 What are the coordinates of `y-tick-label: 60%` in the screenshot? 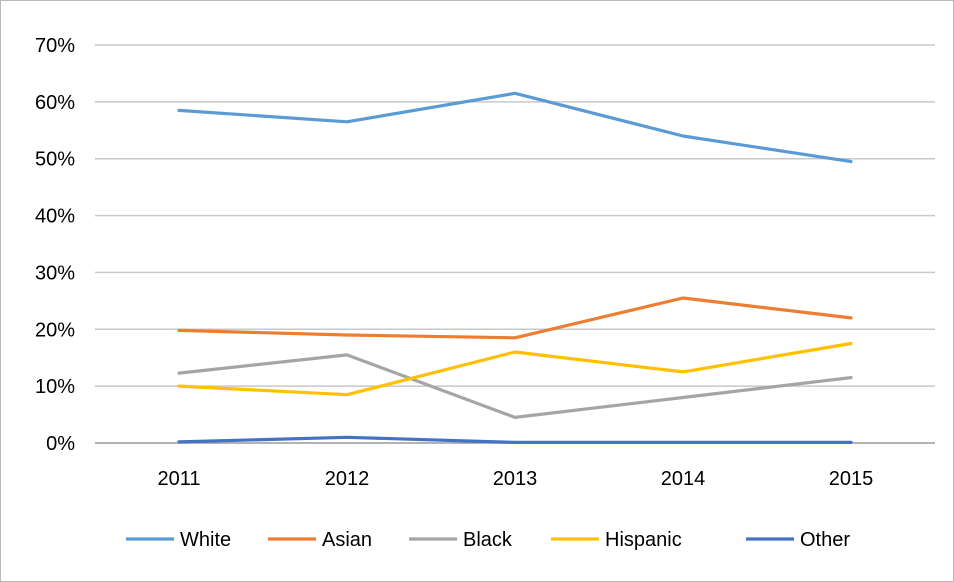 It's located at (55, 103).